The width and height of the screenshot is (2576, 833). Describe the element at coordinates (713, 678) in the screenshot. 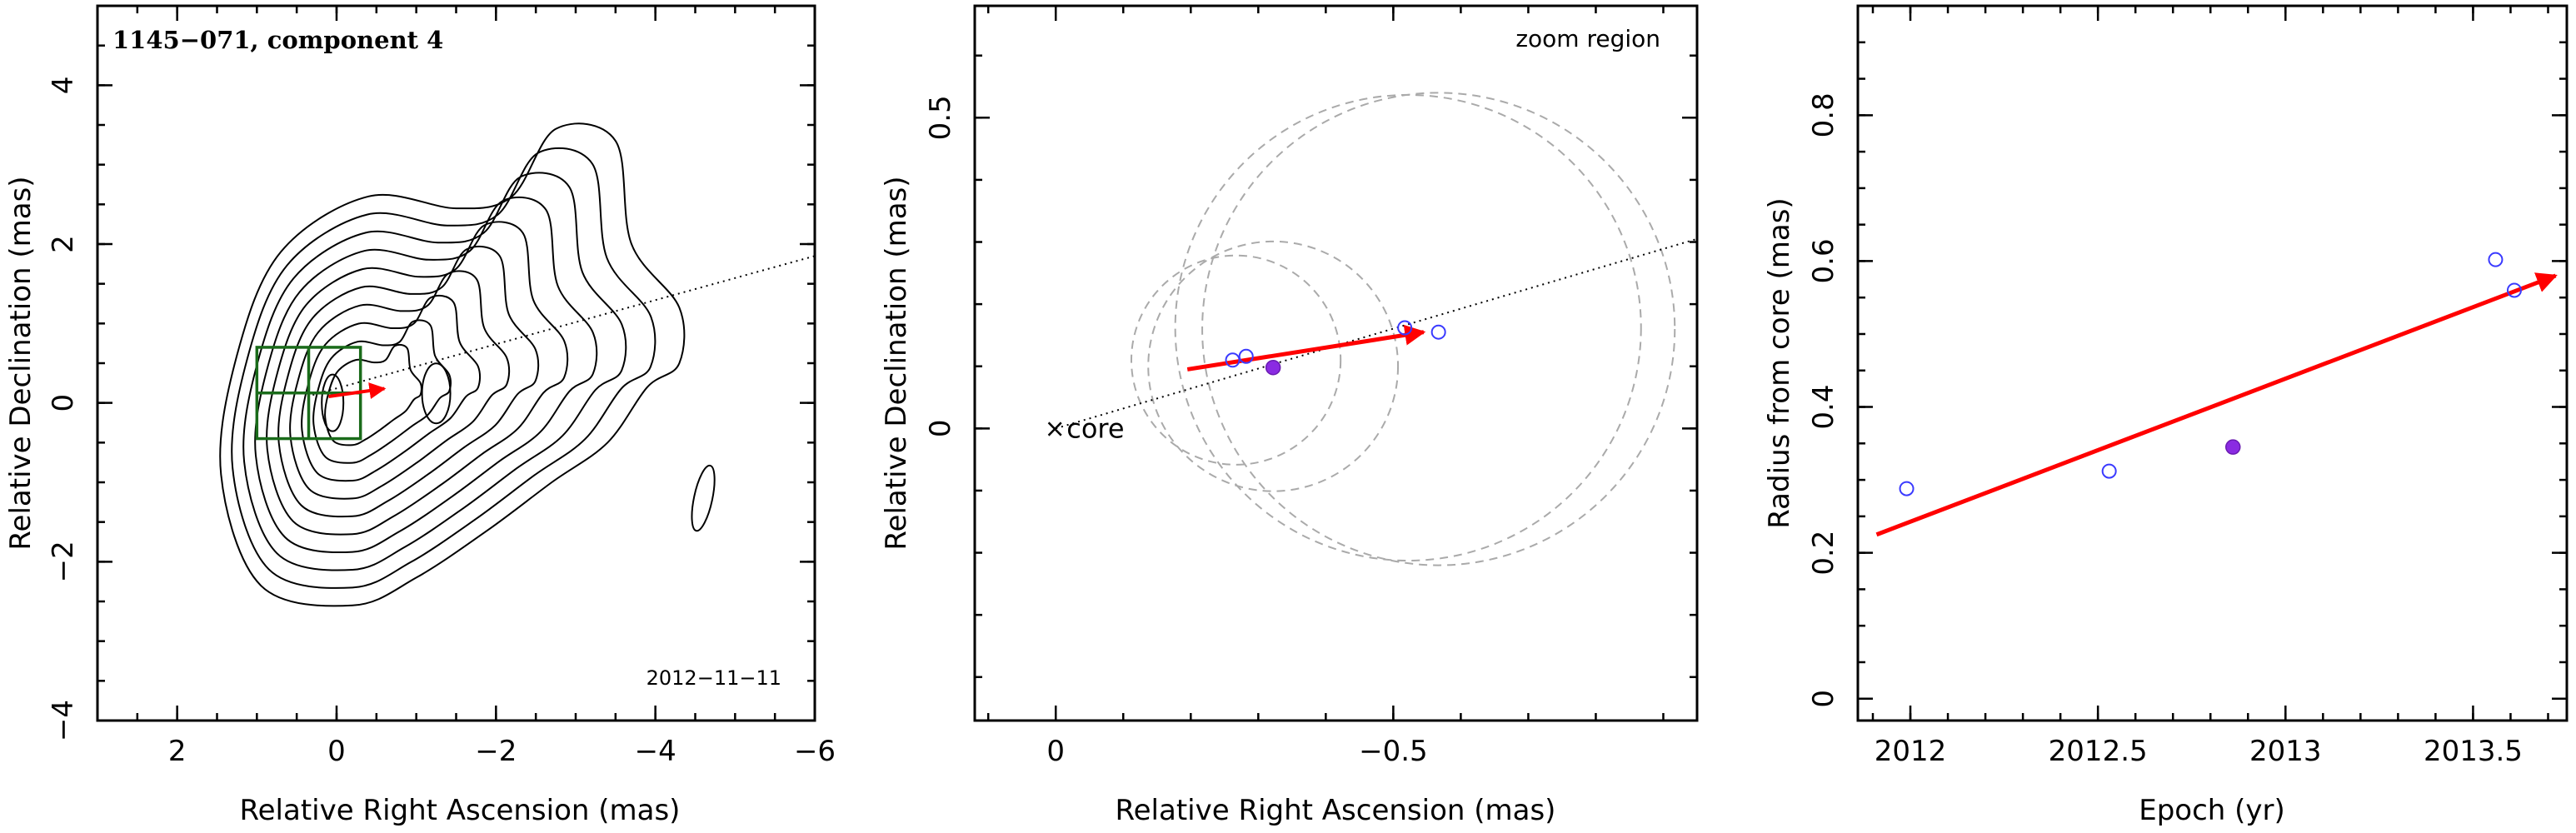

I see `p1-epoch-label: 2012−11−11` at that location.